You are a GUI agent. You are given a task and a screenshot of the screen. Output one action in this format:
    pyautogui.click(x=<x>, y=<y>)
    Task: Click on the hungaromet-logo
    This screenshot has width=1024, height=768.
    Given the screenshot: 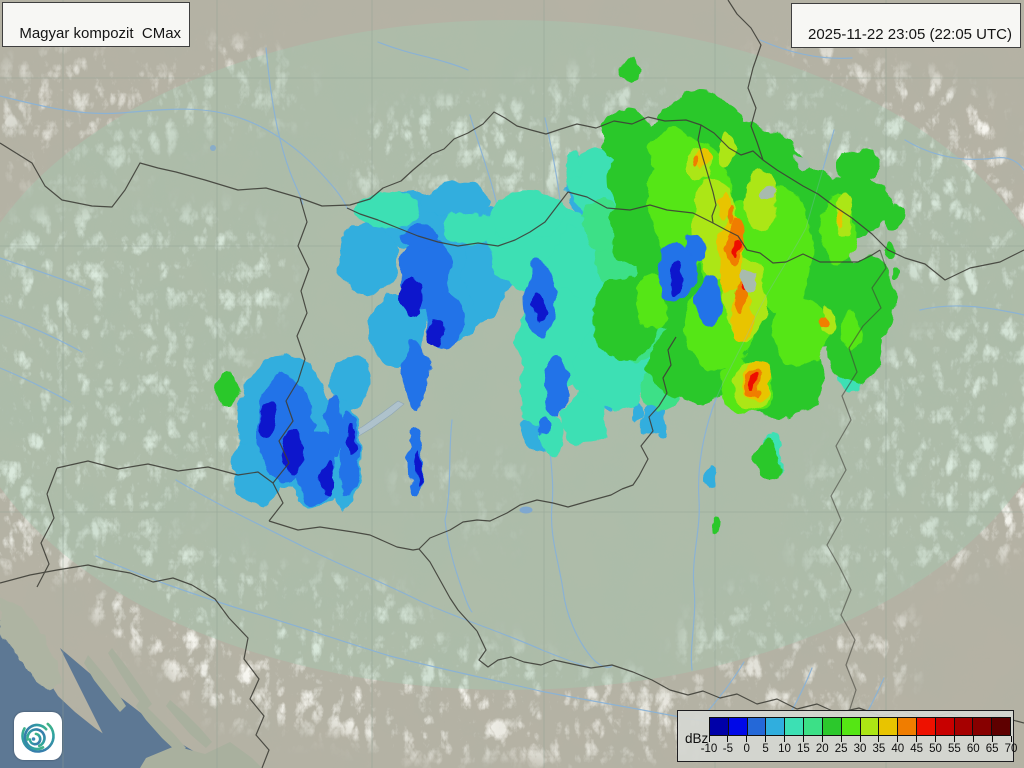 What is the action you would take?
    pyautogui.click(x=38, y=736)
    